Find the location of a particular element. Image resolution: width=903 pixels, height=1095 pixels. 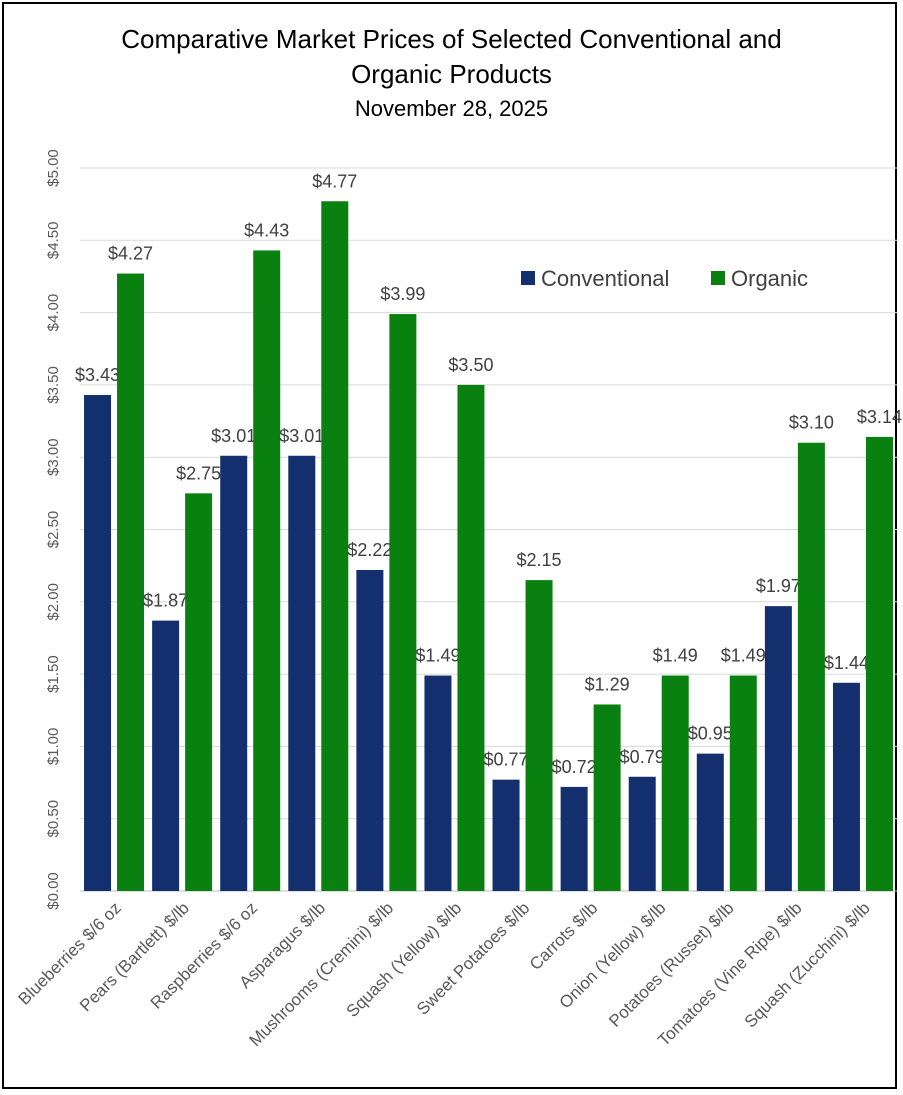

category-label: Tomatoes (Vine Ripe) $/lb is located at coordinates (730, 974).